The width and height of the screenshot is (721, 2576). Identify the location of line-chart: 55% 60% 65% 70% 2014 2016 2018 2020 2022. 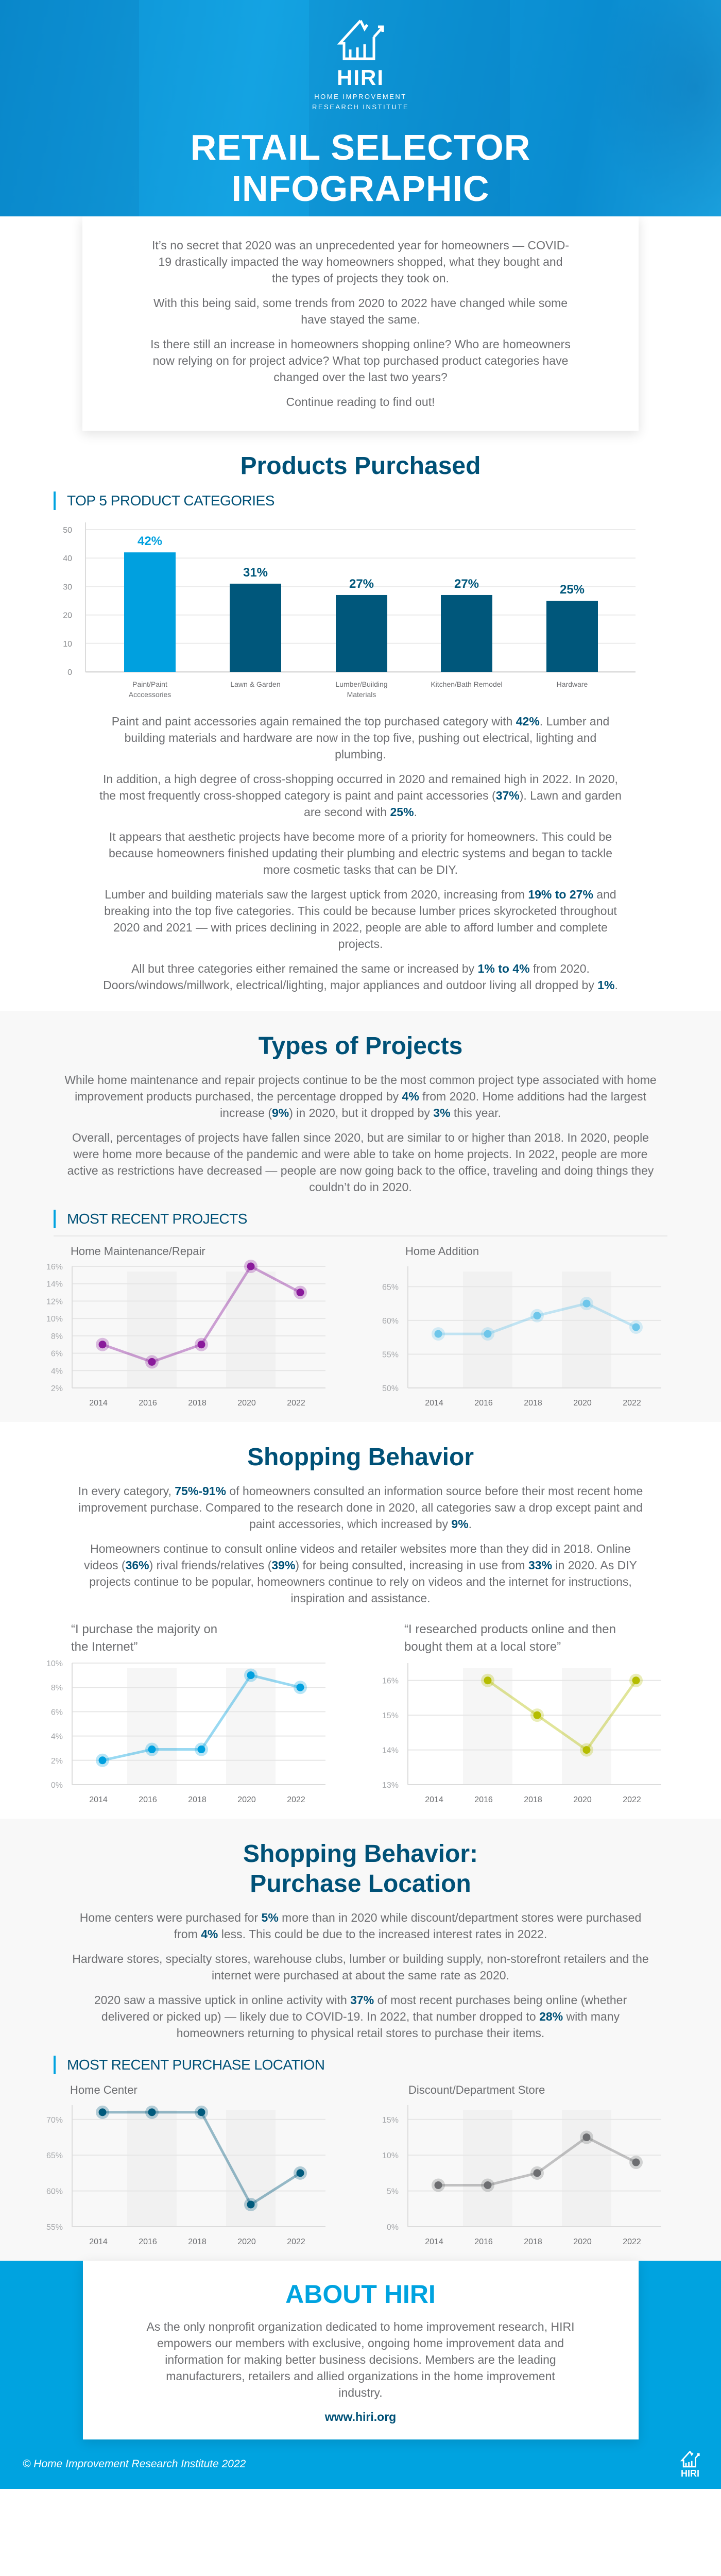
(185, 2175).